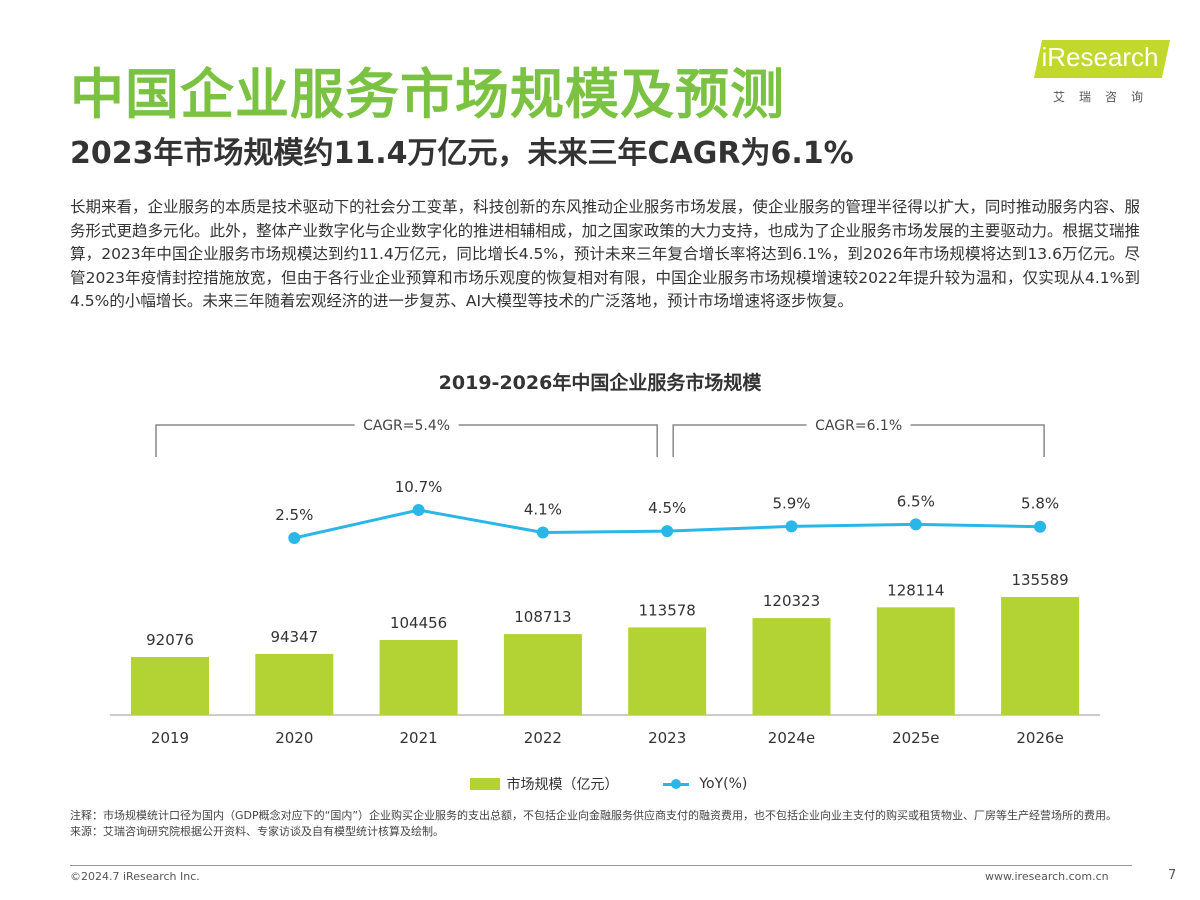 The image size is (1200, 900). Describe the element at coordinates (562, 785) in the screenshot. I see `legend-bar-label: 市场规模（亿元）` at that location.